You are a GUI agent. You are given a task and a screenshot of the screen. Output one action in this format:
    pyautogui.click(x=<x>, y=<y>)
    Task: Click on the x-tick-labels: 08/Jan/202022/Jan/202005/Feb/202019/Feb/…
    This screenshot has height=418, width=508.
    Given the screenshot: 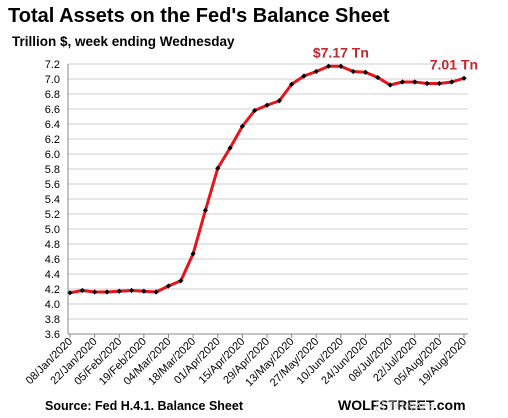 What is the action you would take?
    pyautogui.click(x=246, y=362)
    